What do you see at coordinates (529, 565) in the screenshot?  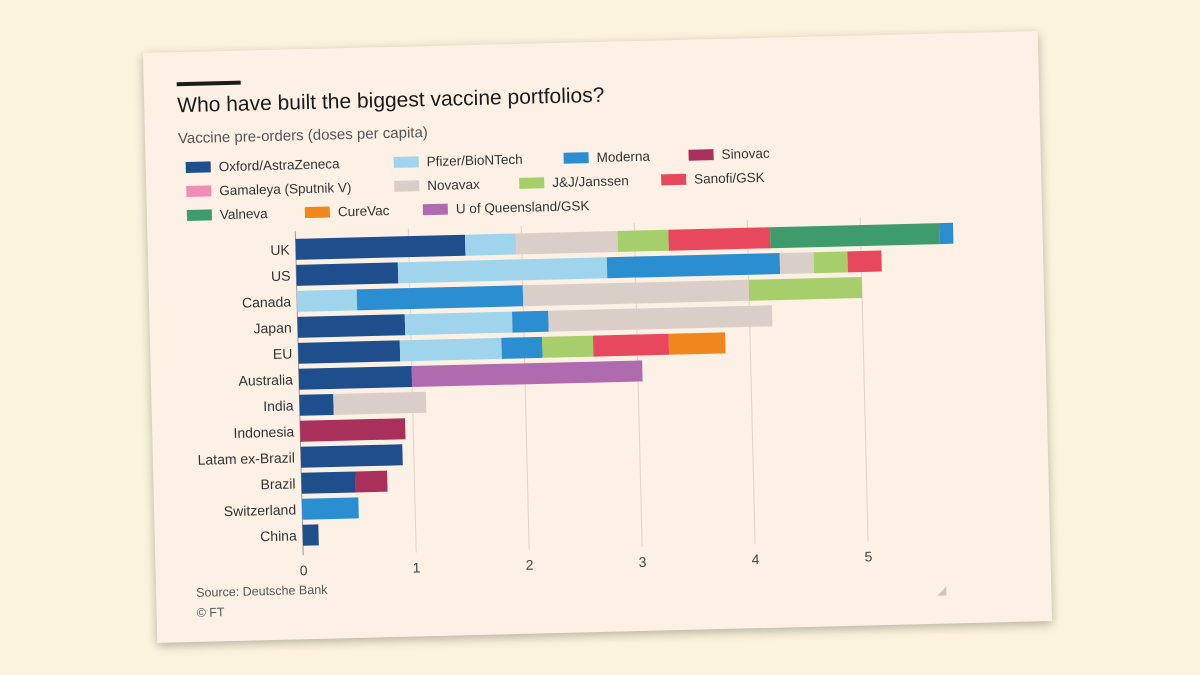 I see `x-tick-label: 2` at bounding box center [529, 565].